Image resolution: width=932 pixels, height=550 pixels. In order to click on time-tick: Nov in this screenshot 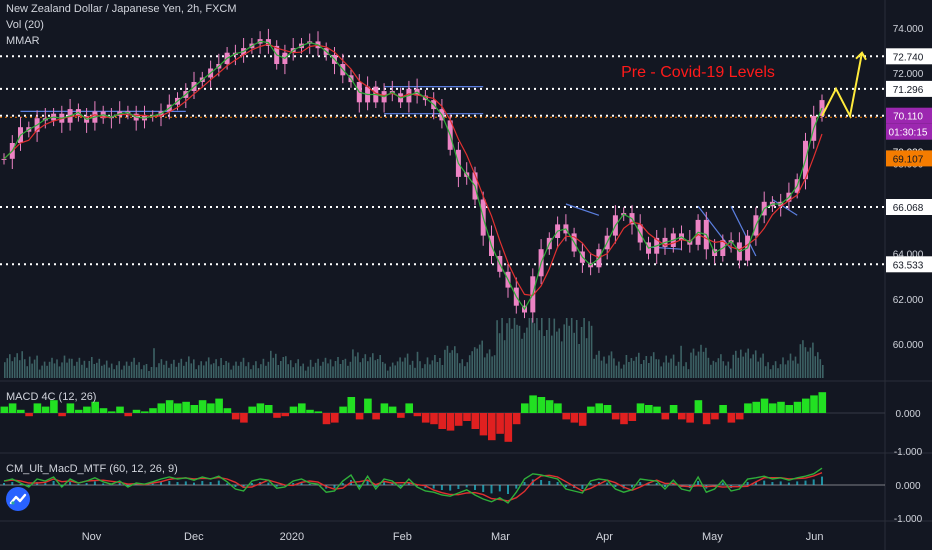, I will do `click(92, 537)`.